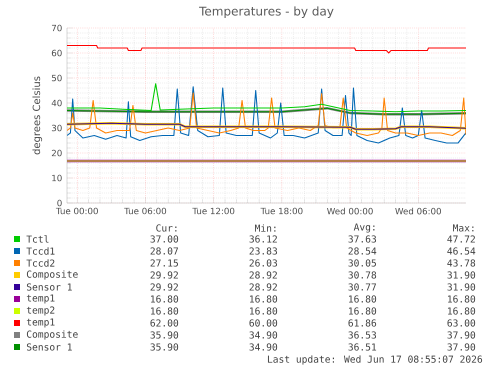  Describe the element at coordinates (418, 211) in the screenshot. I see `x-tick-label: Wed 06:00` at that location.